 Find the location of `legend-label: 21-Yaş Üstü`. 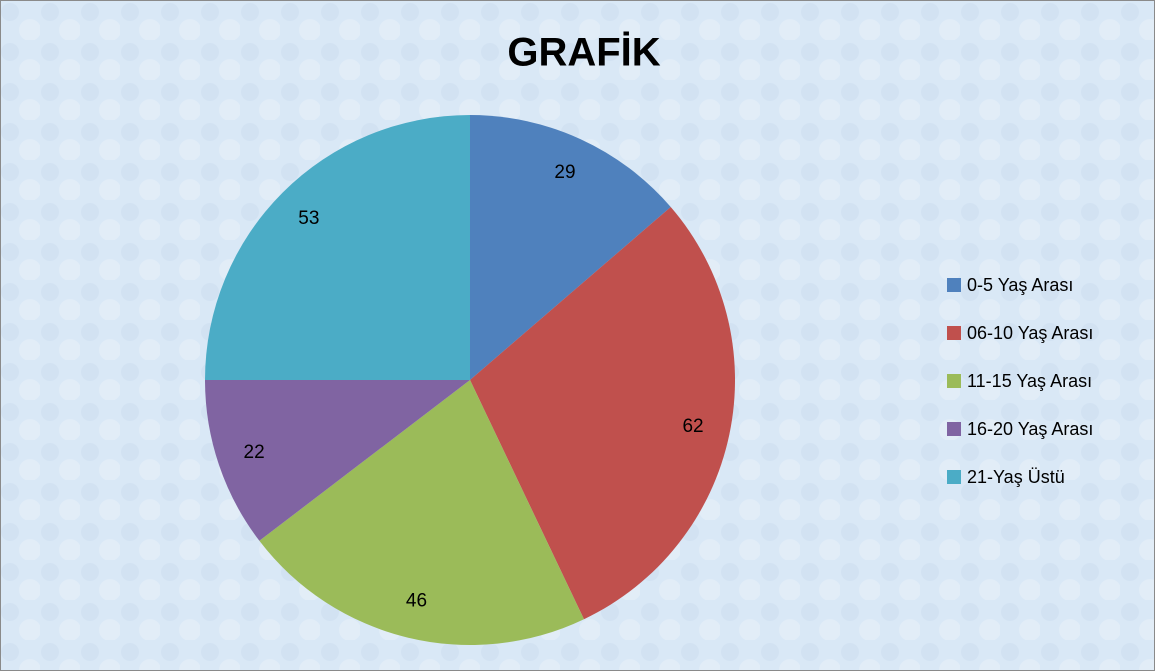

legend-label: 21-Yaş Üstü is located at coordinates (1016, 477).